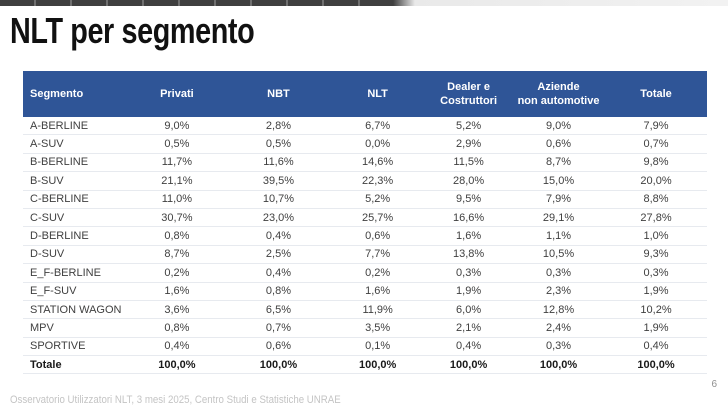 The image size is (728, 415). I want to click on value-cell: 2,5%, so click(278, 255).